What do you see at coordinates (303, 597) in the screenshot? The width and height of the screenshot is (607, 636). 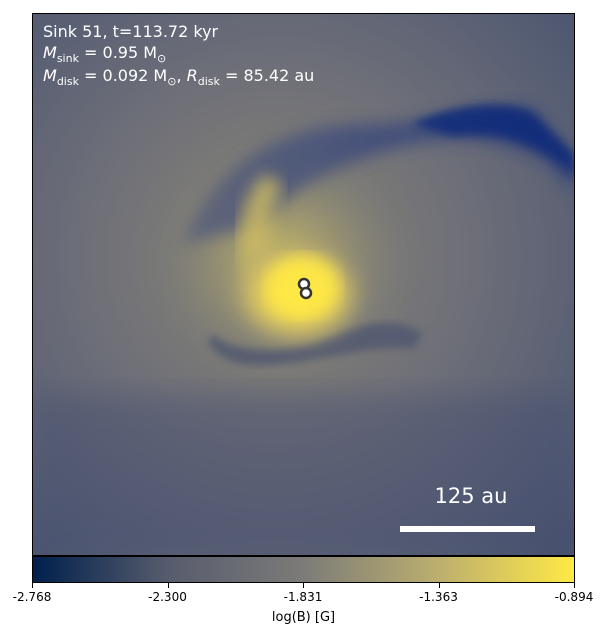 I see `colorbar-tick-label: -1.831` at bounding box center [303, 597].